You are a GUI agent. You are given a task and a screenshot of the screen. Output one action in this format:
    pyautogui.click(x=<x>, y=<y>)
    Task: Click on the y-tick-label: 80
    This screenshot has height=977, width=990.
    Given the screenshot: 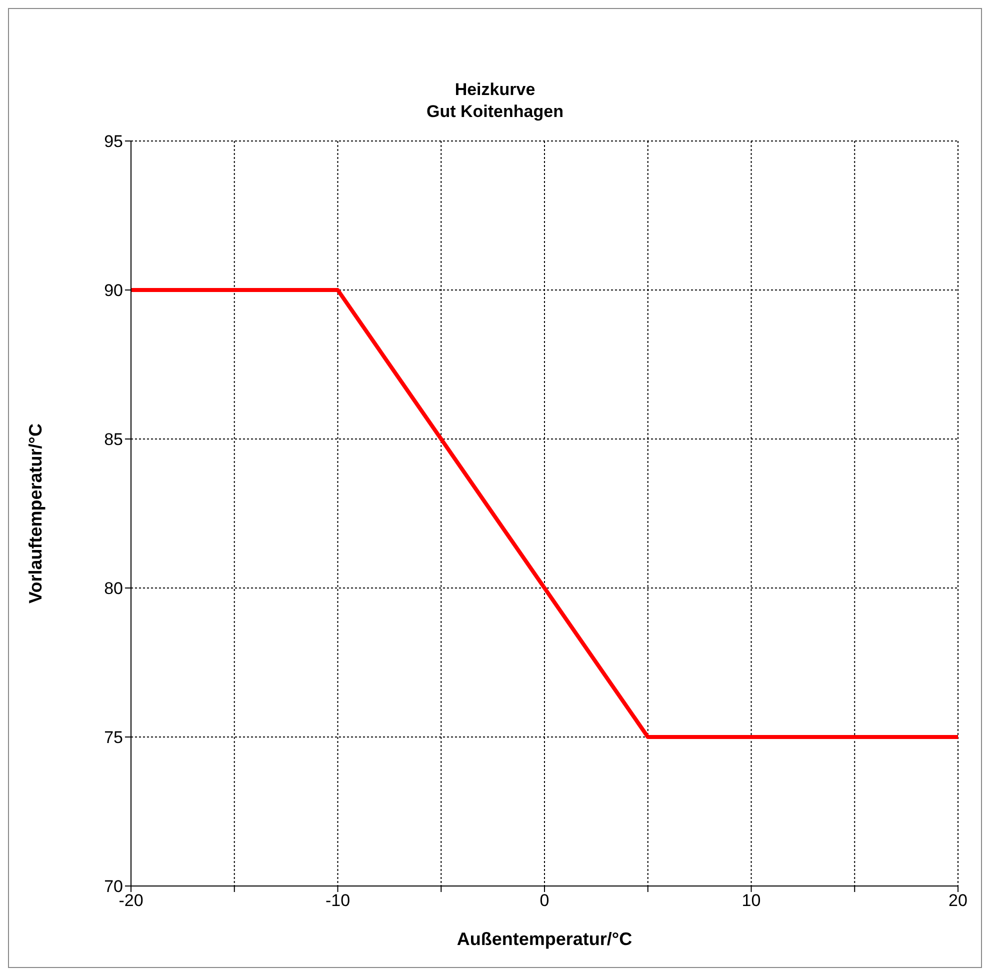 What is the action you would take?
    pyautogui.click(x=113, y=588)
    